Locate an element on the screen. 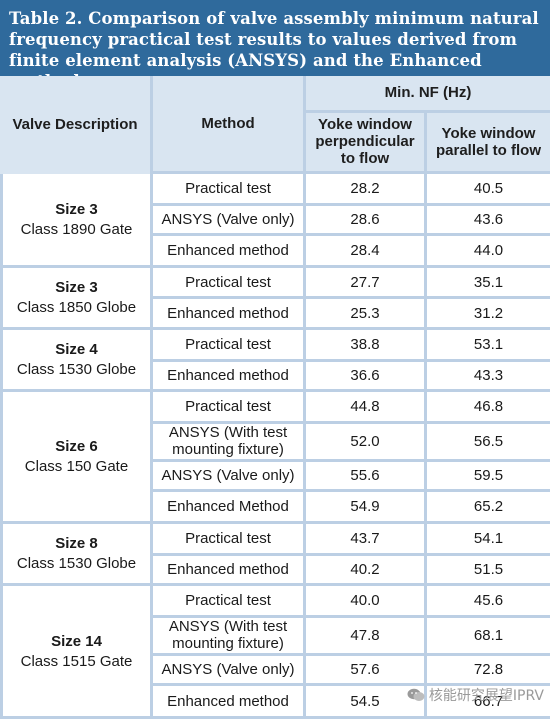 The width and height of the screenshot is (550, 719). parallel-value: 44.0 is located at coordinates (487, 252).